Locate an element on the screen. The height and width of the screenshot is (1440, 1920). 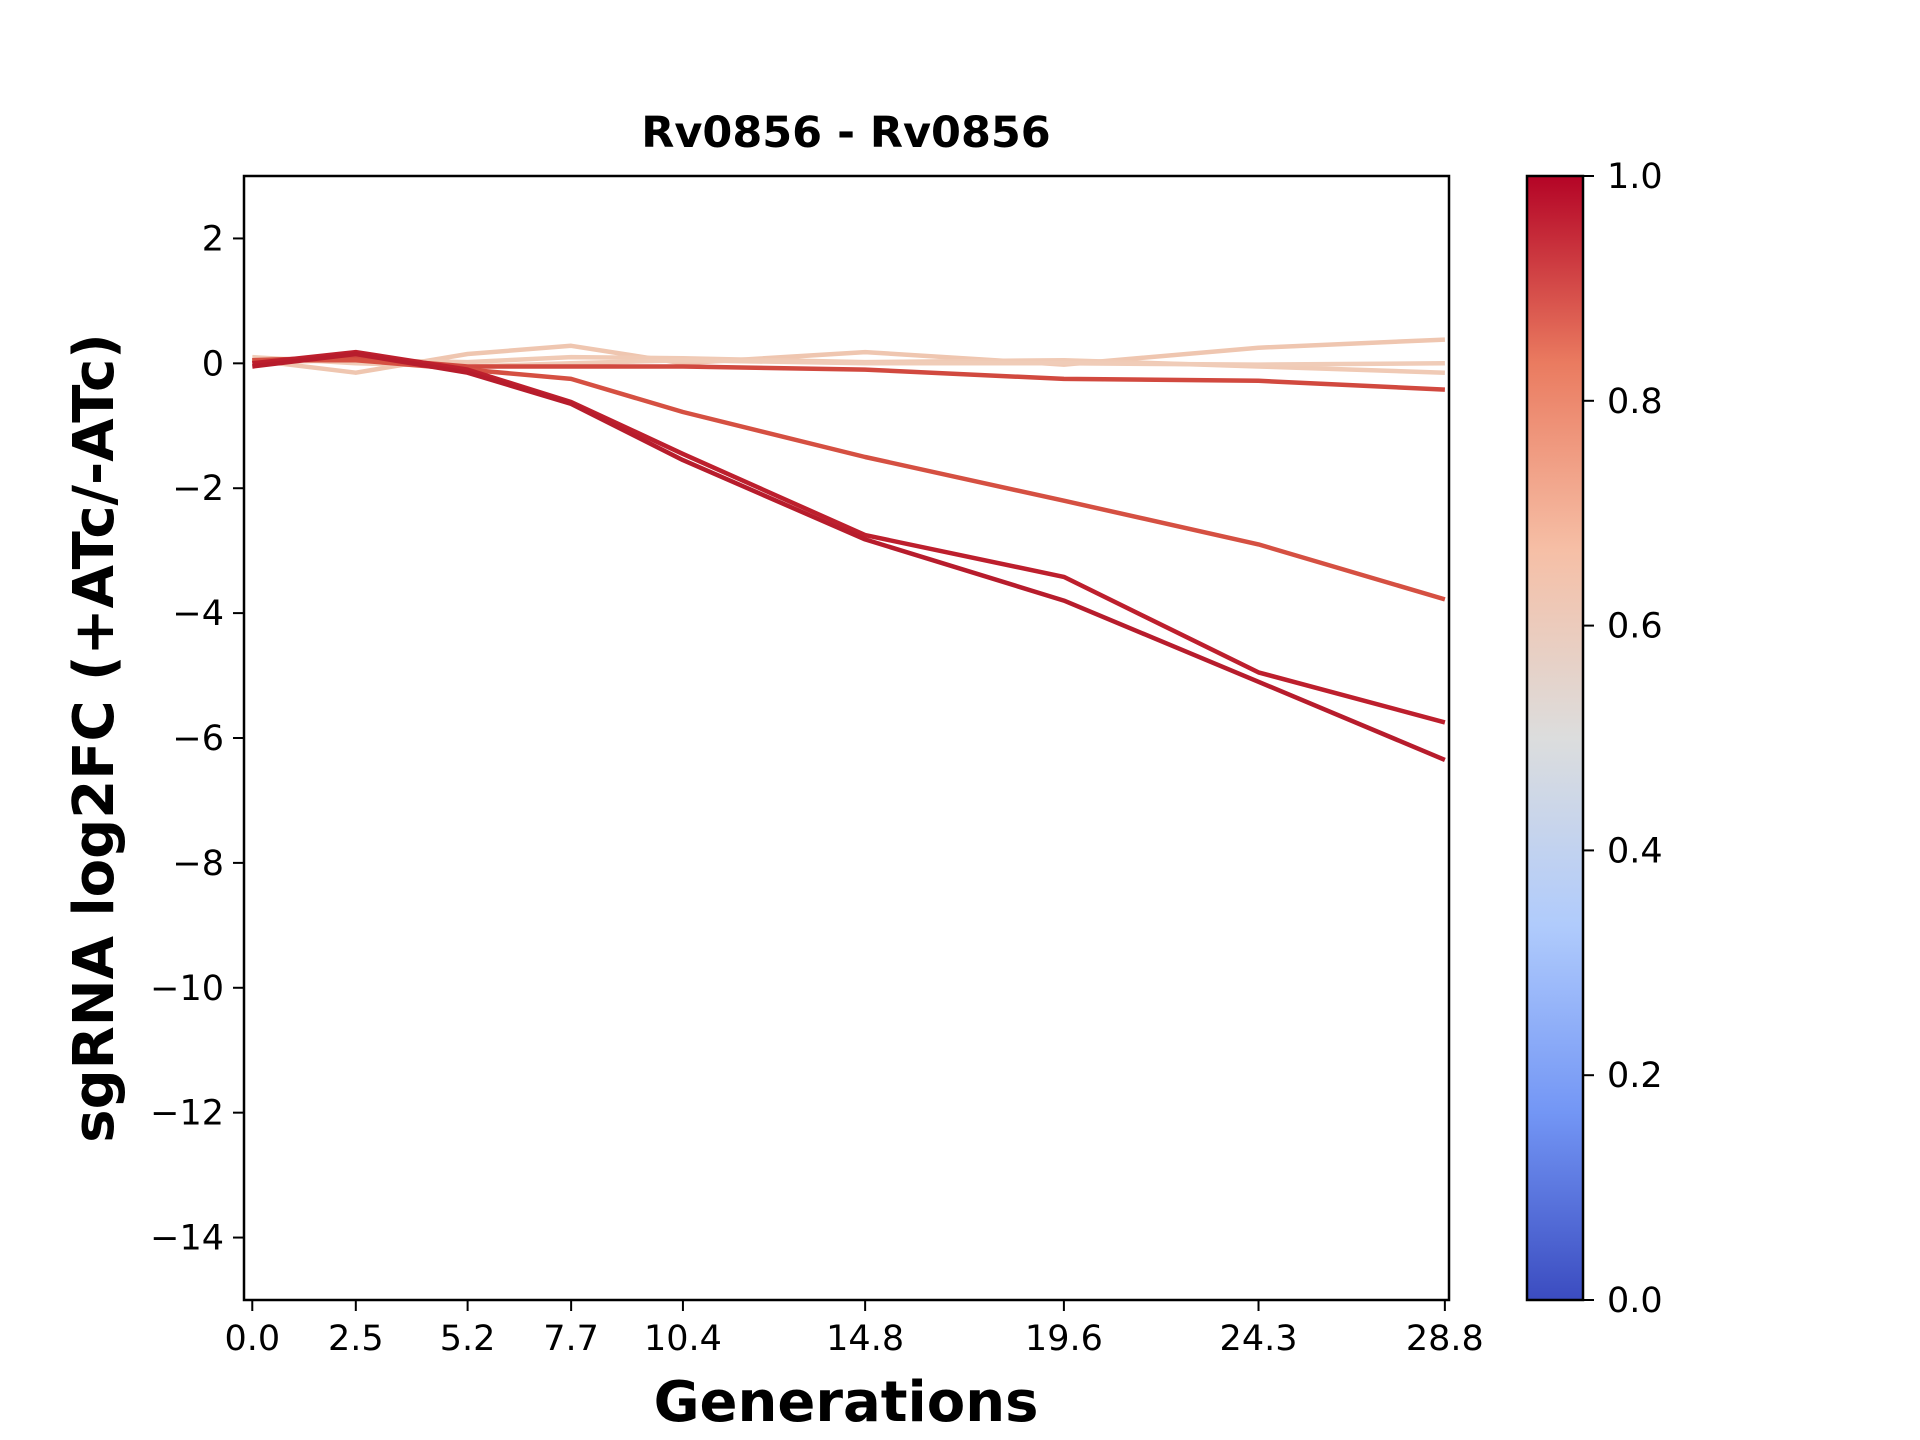
chart-title: Rv0856 - Rv0856 is located at coordinates (845, 133).